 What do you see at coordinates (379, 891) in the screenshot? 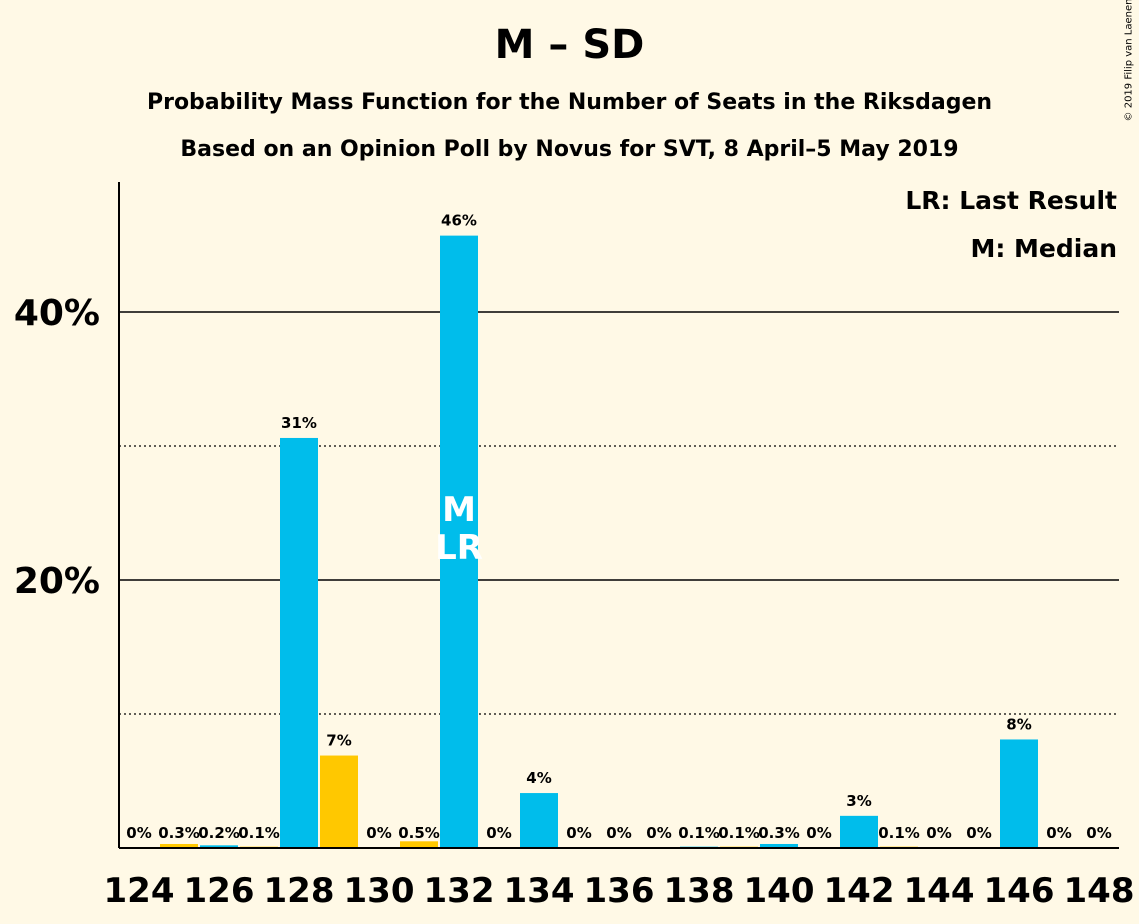
I see `x-tick-label: 130` at bounding box center [379, 891].